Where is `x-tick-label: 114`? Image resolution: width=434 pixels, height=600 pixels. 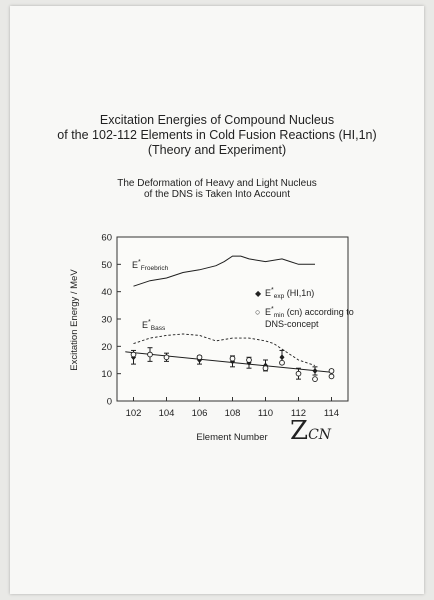
x-tick-label: 114 is located at coordinates (331, 413).